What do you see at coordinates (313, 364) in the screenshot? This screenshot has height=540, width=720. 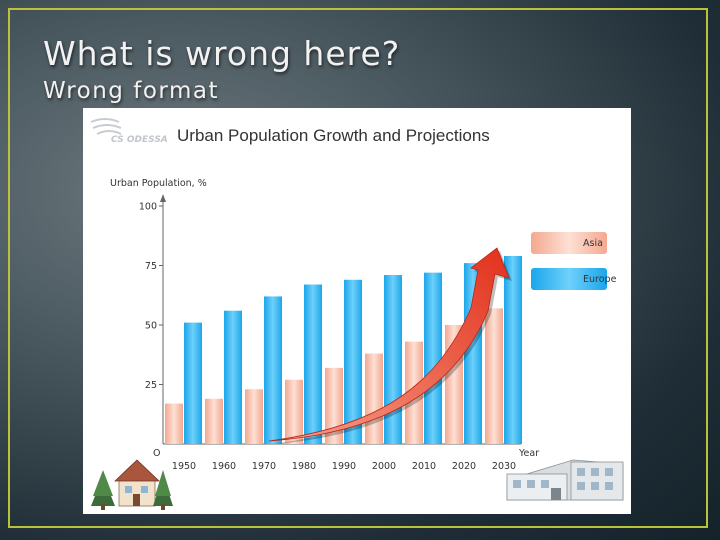 I see `bar-europe-1980` at bounding box center [313, 364].